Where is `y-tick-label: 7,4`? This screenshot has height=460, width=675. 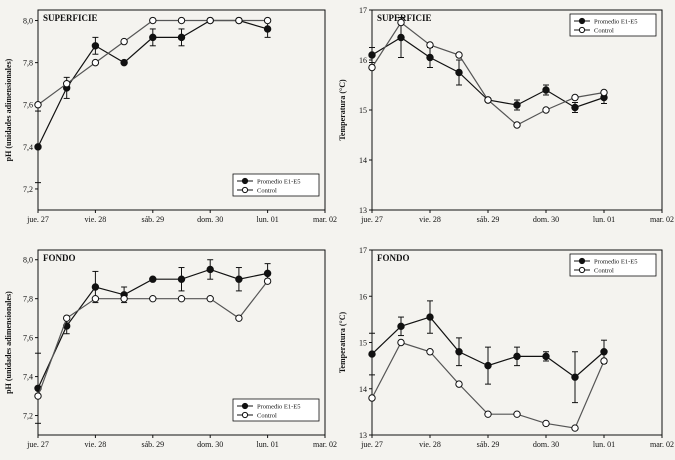 y-tick-label: 7,4 is located at coordinates (28, 147).